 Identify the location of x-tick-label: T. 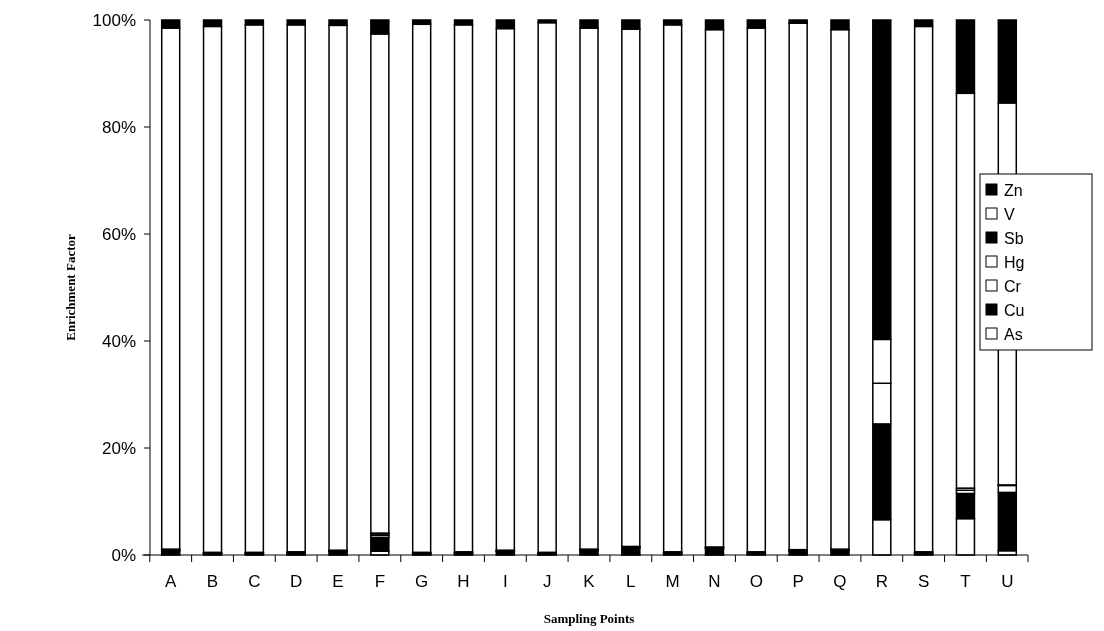
(965, 581).